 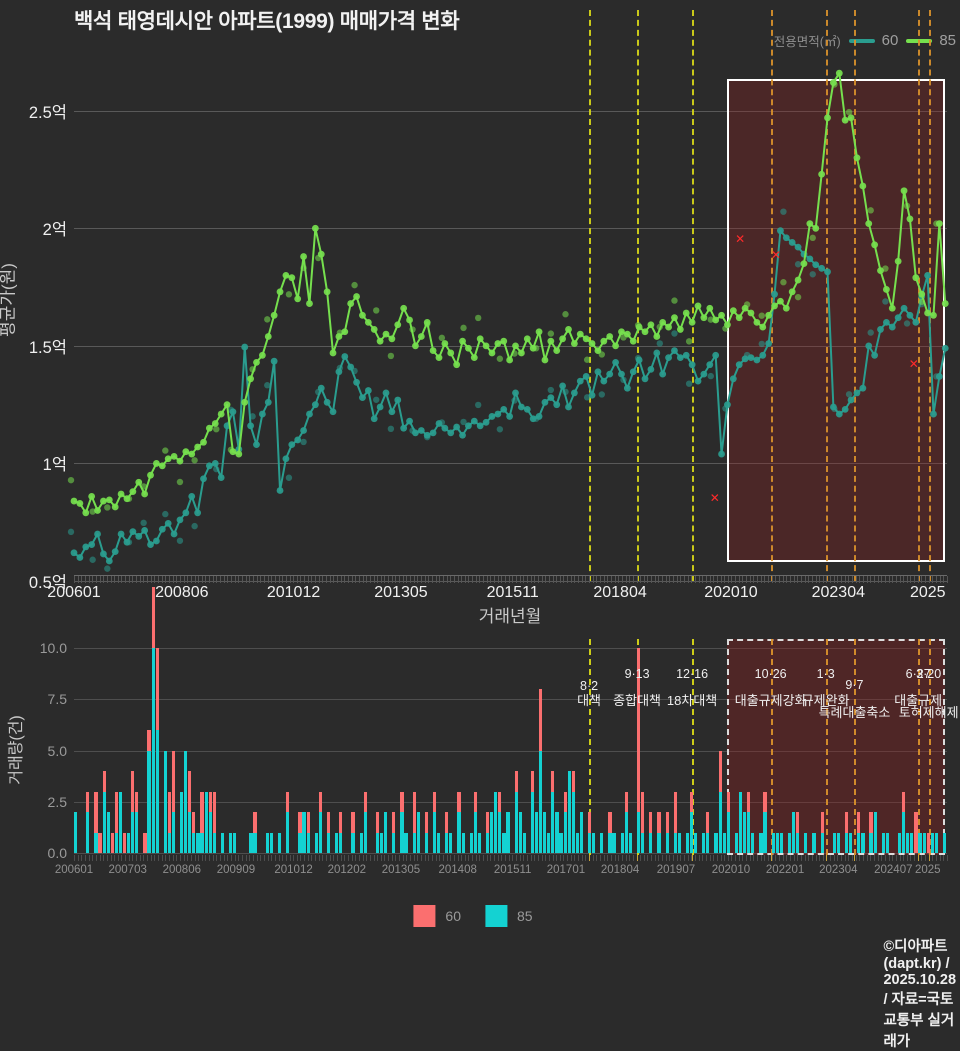 I want to click on volume-x-tick-label: 200601, so click(x=74, y=870).